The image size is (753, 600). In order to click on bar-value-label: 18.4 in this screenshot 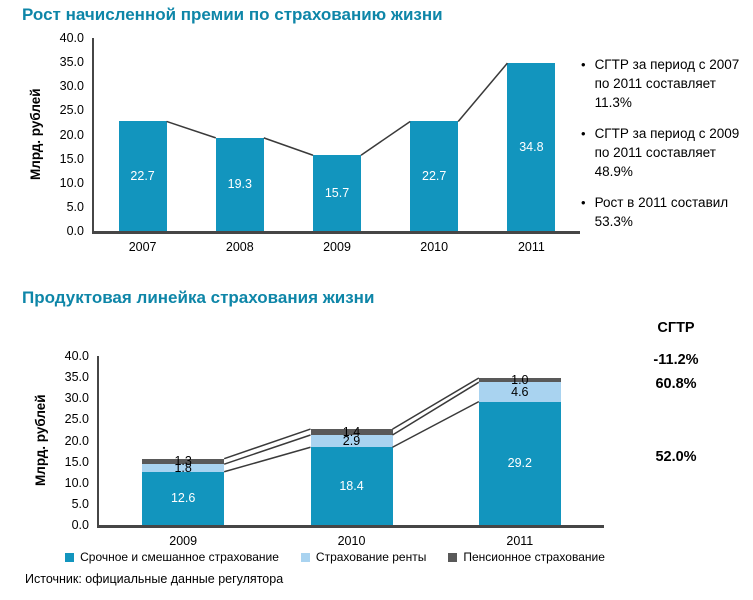, I will do `click(351, 486)`.